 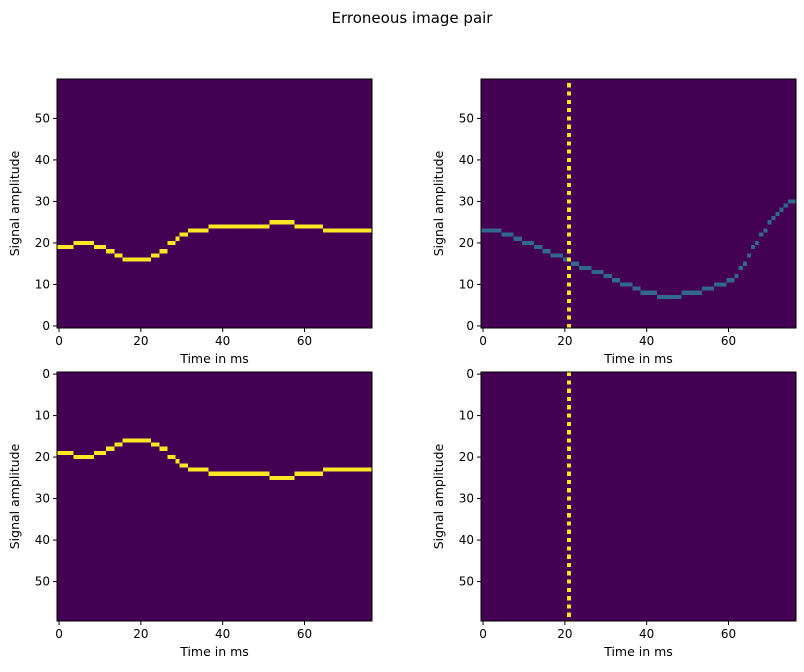 What do you see at coordinates (646, 634) in the screenshot?
I see `x-tick-label: 40` at bounding box center [646, 634].